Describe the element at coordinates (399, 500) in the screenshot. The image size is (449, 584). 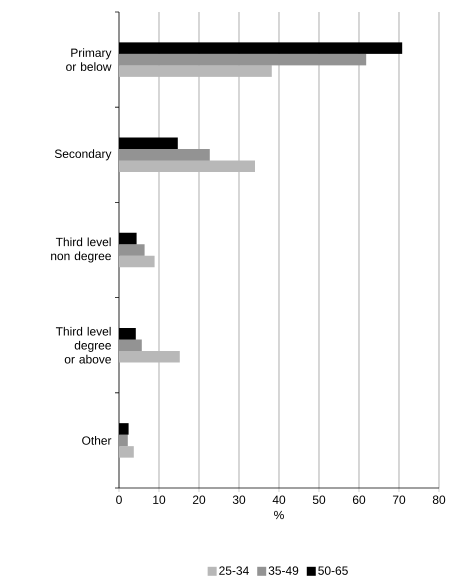
I see `x-tick-label: 70` at that location.